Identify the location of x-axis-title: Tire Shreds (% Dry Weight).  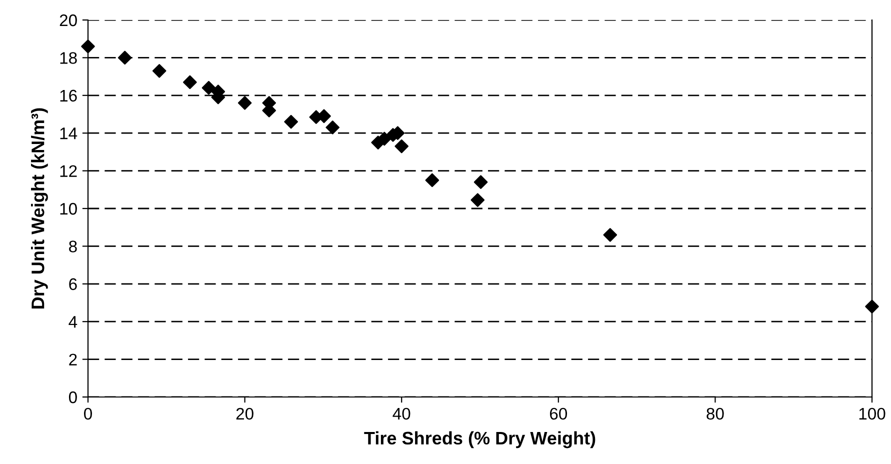
(480, 439).